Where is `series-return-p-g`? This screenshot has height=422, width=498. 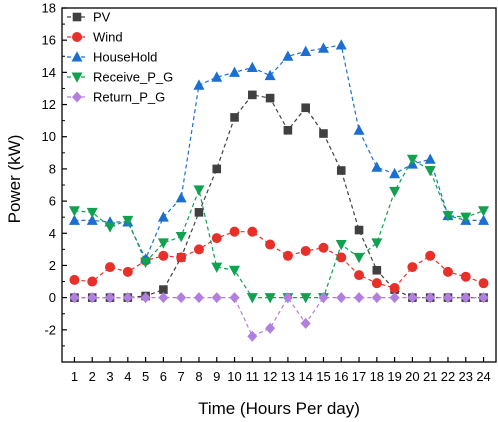 series-return-p-g is located at coordinates (279, 317).